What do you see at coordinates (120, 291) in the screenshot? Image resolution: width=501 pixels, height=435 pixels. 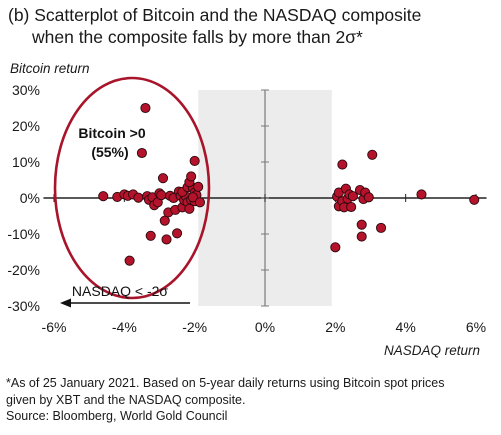 I see `arrow-label: NASDAQ < -2σ` at bounding box center [120, 291].